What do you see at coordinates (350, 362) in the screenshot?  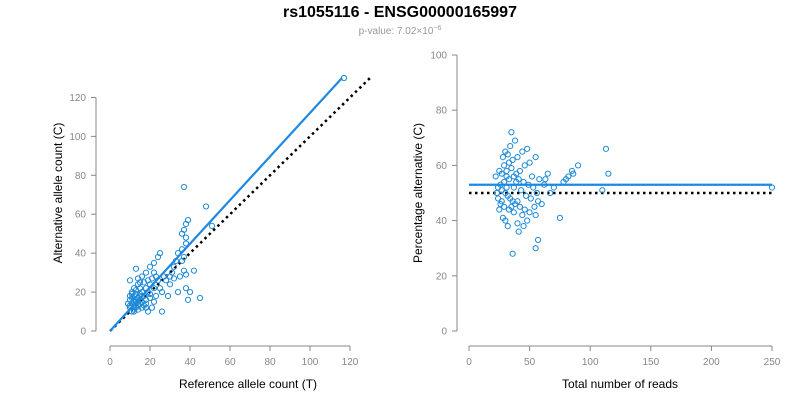 I see `left-x-tick-label: 120` at bounding box center [350, 362].